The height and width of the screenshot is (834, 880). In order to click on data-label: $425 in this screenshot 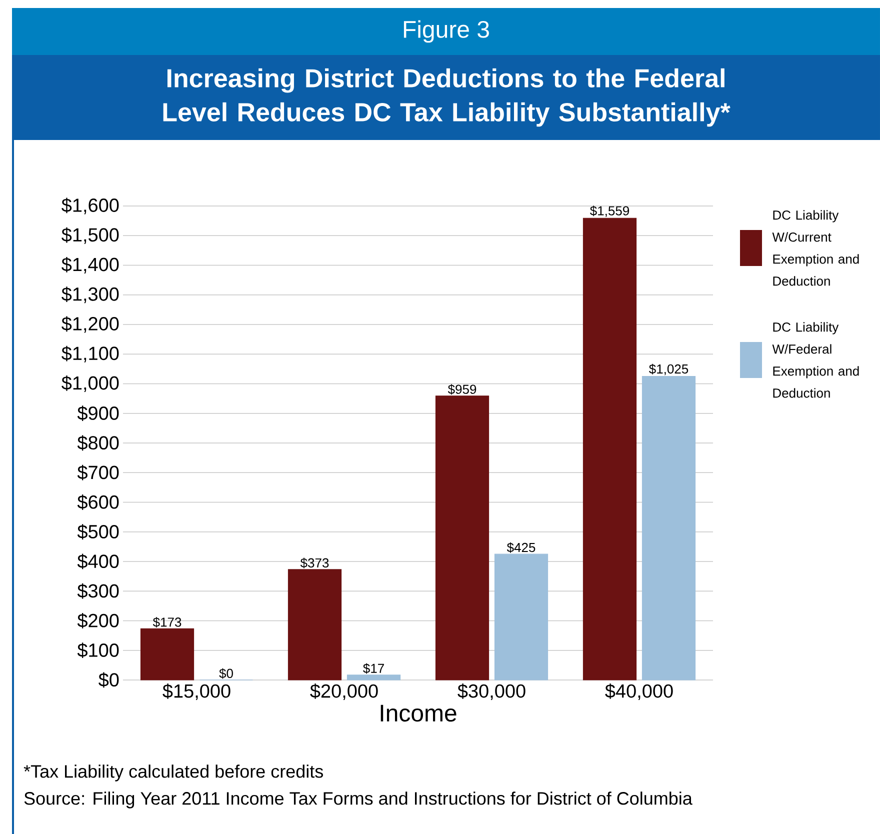, I will do `click(521, 547)`.